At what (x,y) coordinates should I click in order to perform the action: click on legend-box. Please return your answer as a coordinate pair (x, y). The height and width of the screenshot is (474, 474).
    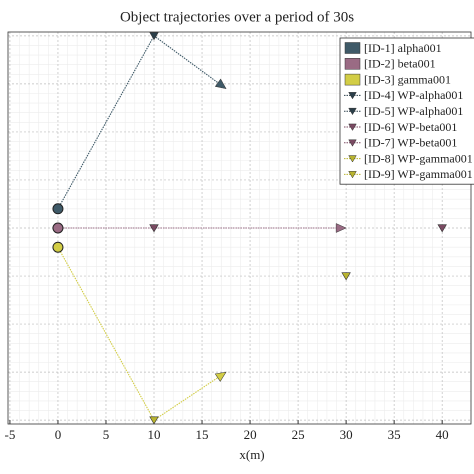
    Looking at the image, I should click on (406, 111).